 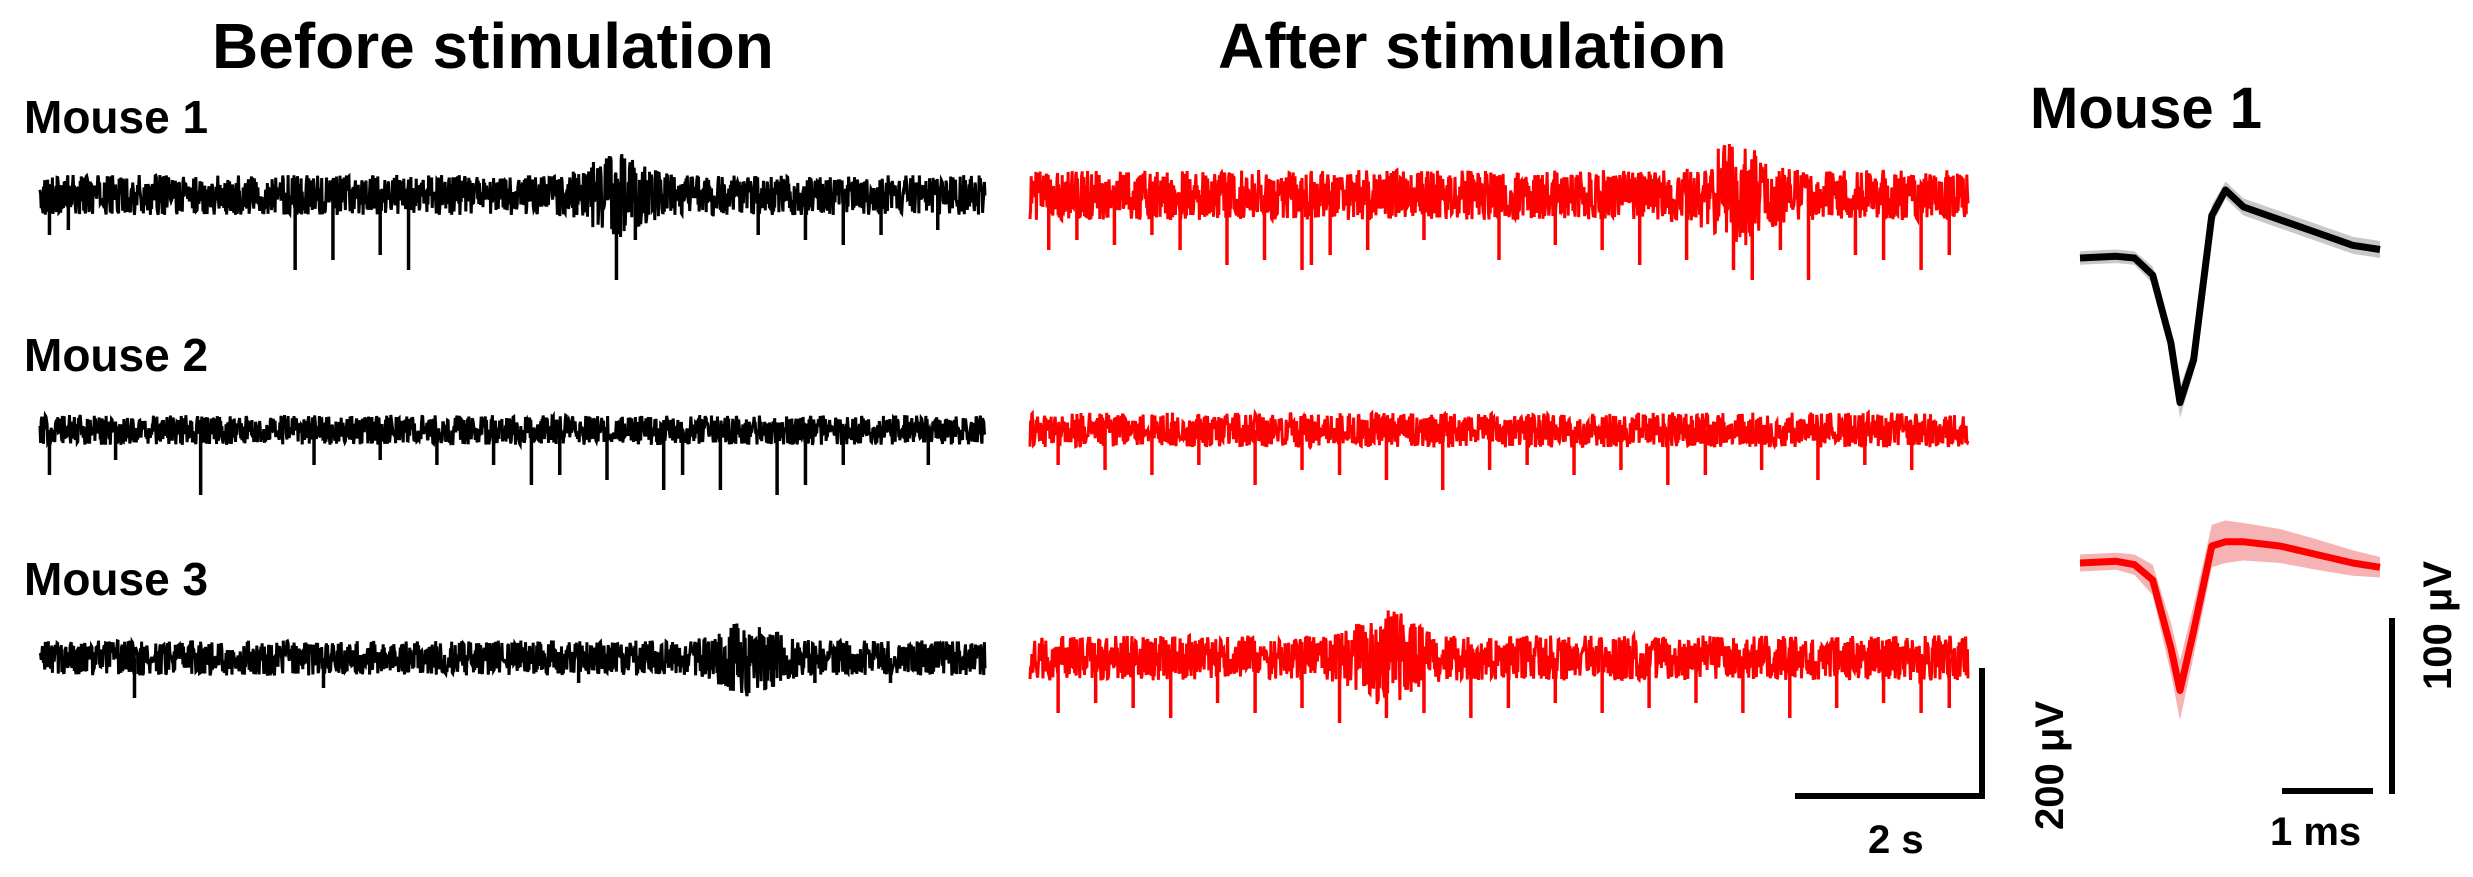 What do you see at coordinates (2050, 765) in the screenshot?
I see `trace-amplitude-label: 200 μV` at bounding box center [2050, 765].